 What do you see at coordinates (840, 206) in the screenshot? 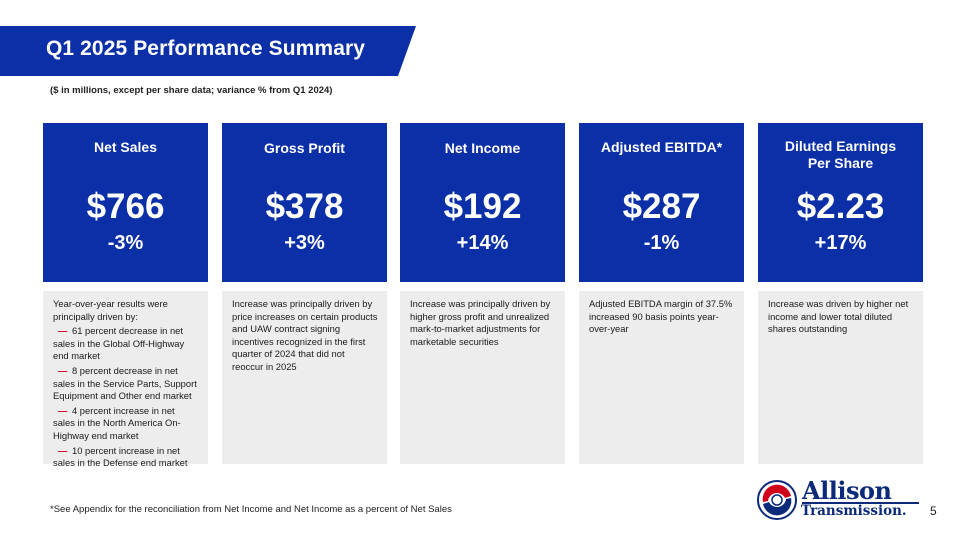
I see `metric-value: $2.23` at bounding box center [840, 206].